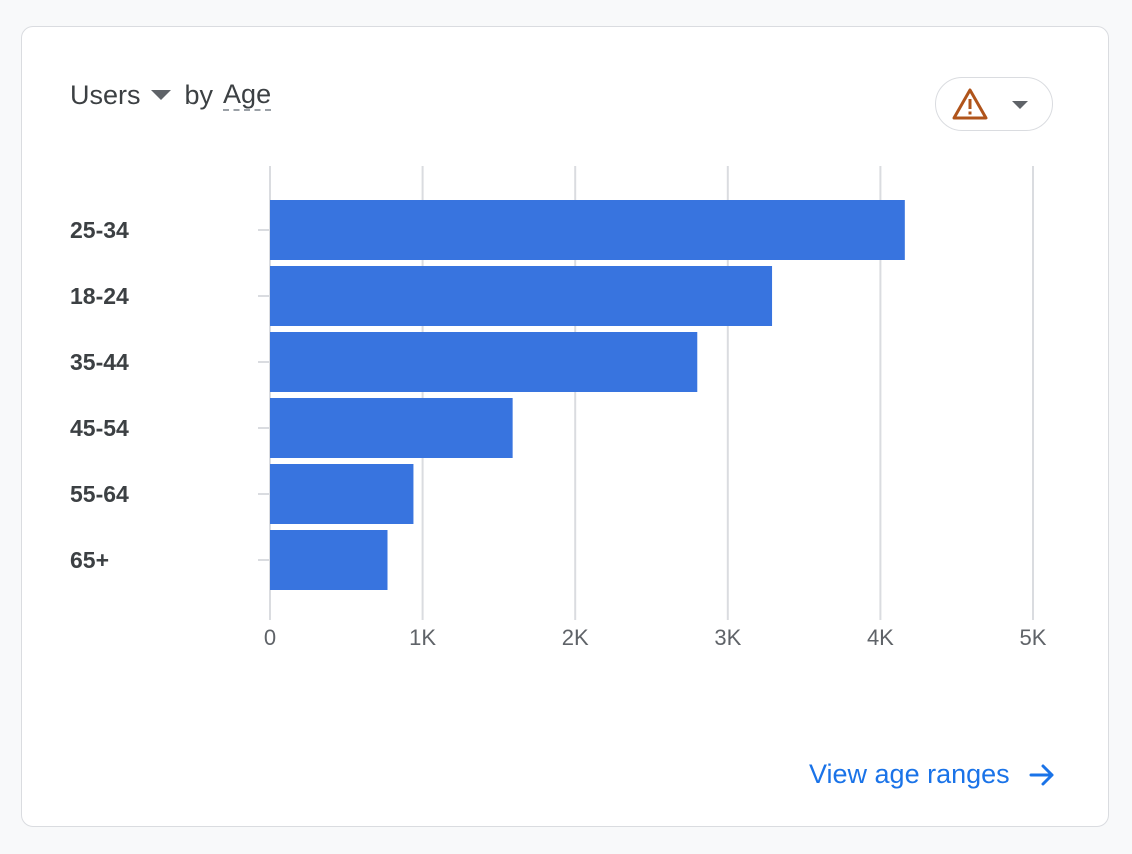 The image size is (1132, 854). I want to click on x-tick-label: 5K, so click(1033, 637).